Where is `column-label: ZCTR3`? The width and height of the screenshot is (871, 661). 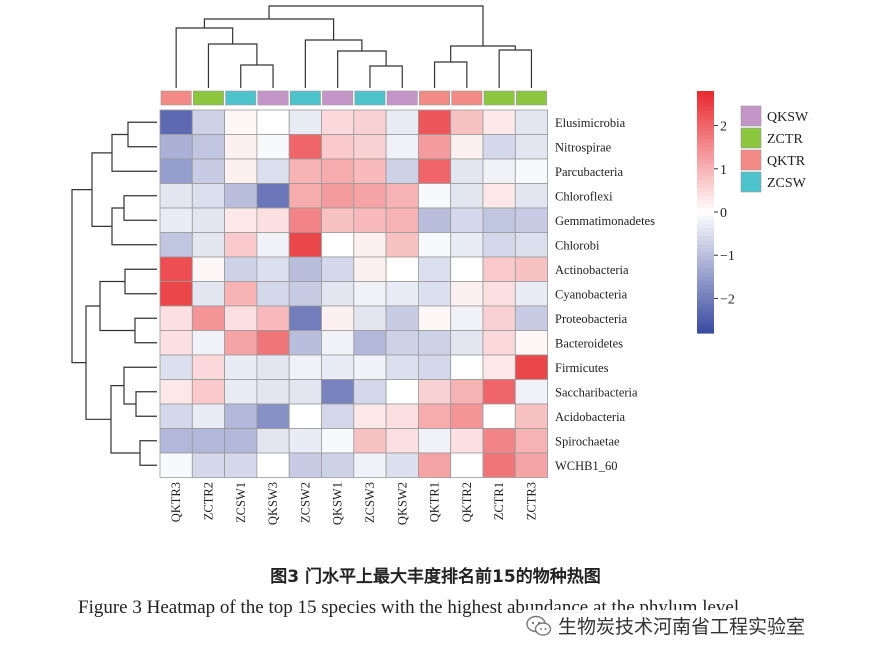
column-label: ZCTR3 is located at coordinates (531, 501).